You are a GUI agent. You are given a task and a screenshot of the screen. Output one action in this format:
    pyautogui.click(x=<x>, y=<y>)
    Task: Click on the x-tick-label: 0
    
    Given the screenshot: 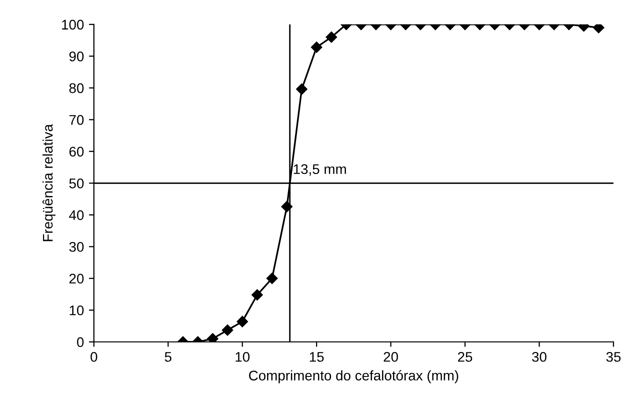 What is the action you would take?
    pyautogui.click(x=94, y=357)
    